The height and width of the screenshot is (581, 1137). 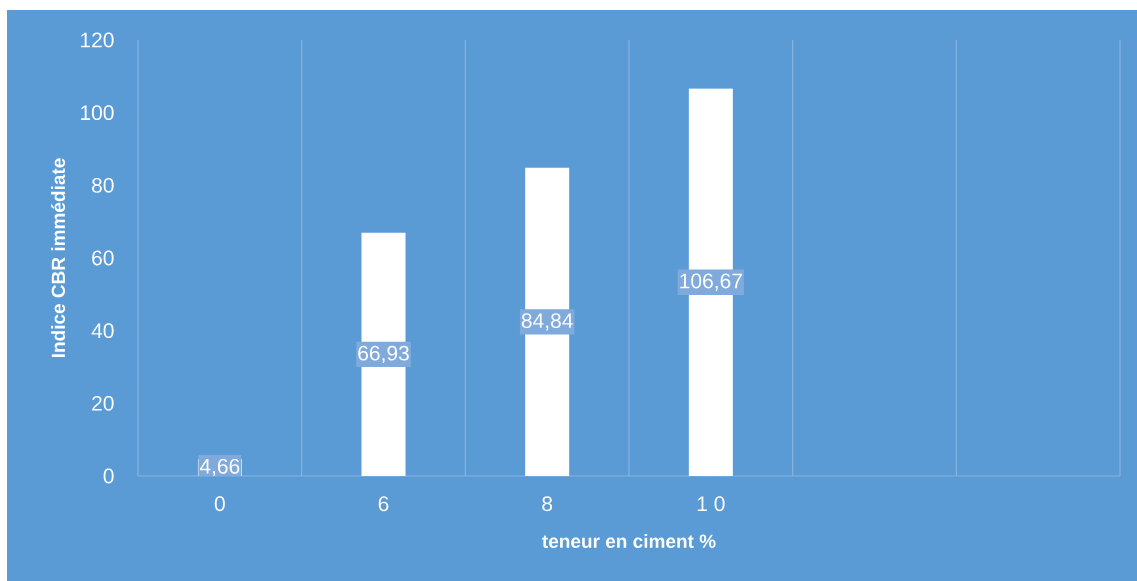 What do you see at coordinates (103, 403) in the screenshot?
I see `y-tick-label: 20` at bounding box center [103, 403].